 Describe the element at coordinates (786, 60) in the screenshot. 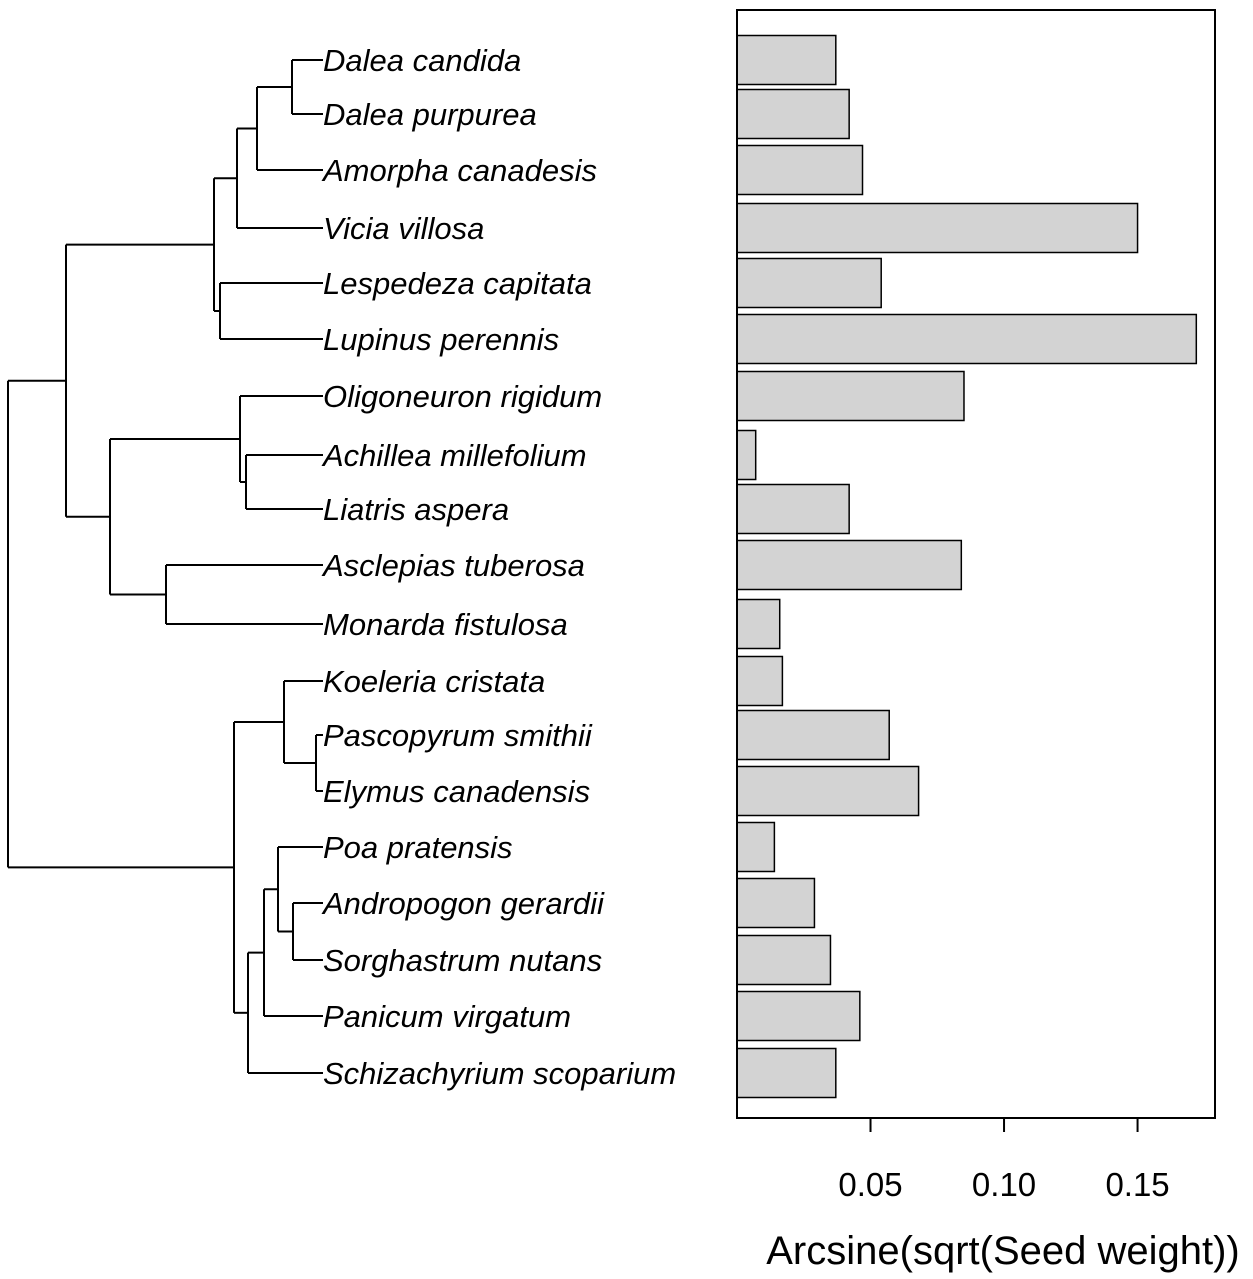

I see `bar-dalea-candida` at that location.